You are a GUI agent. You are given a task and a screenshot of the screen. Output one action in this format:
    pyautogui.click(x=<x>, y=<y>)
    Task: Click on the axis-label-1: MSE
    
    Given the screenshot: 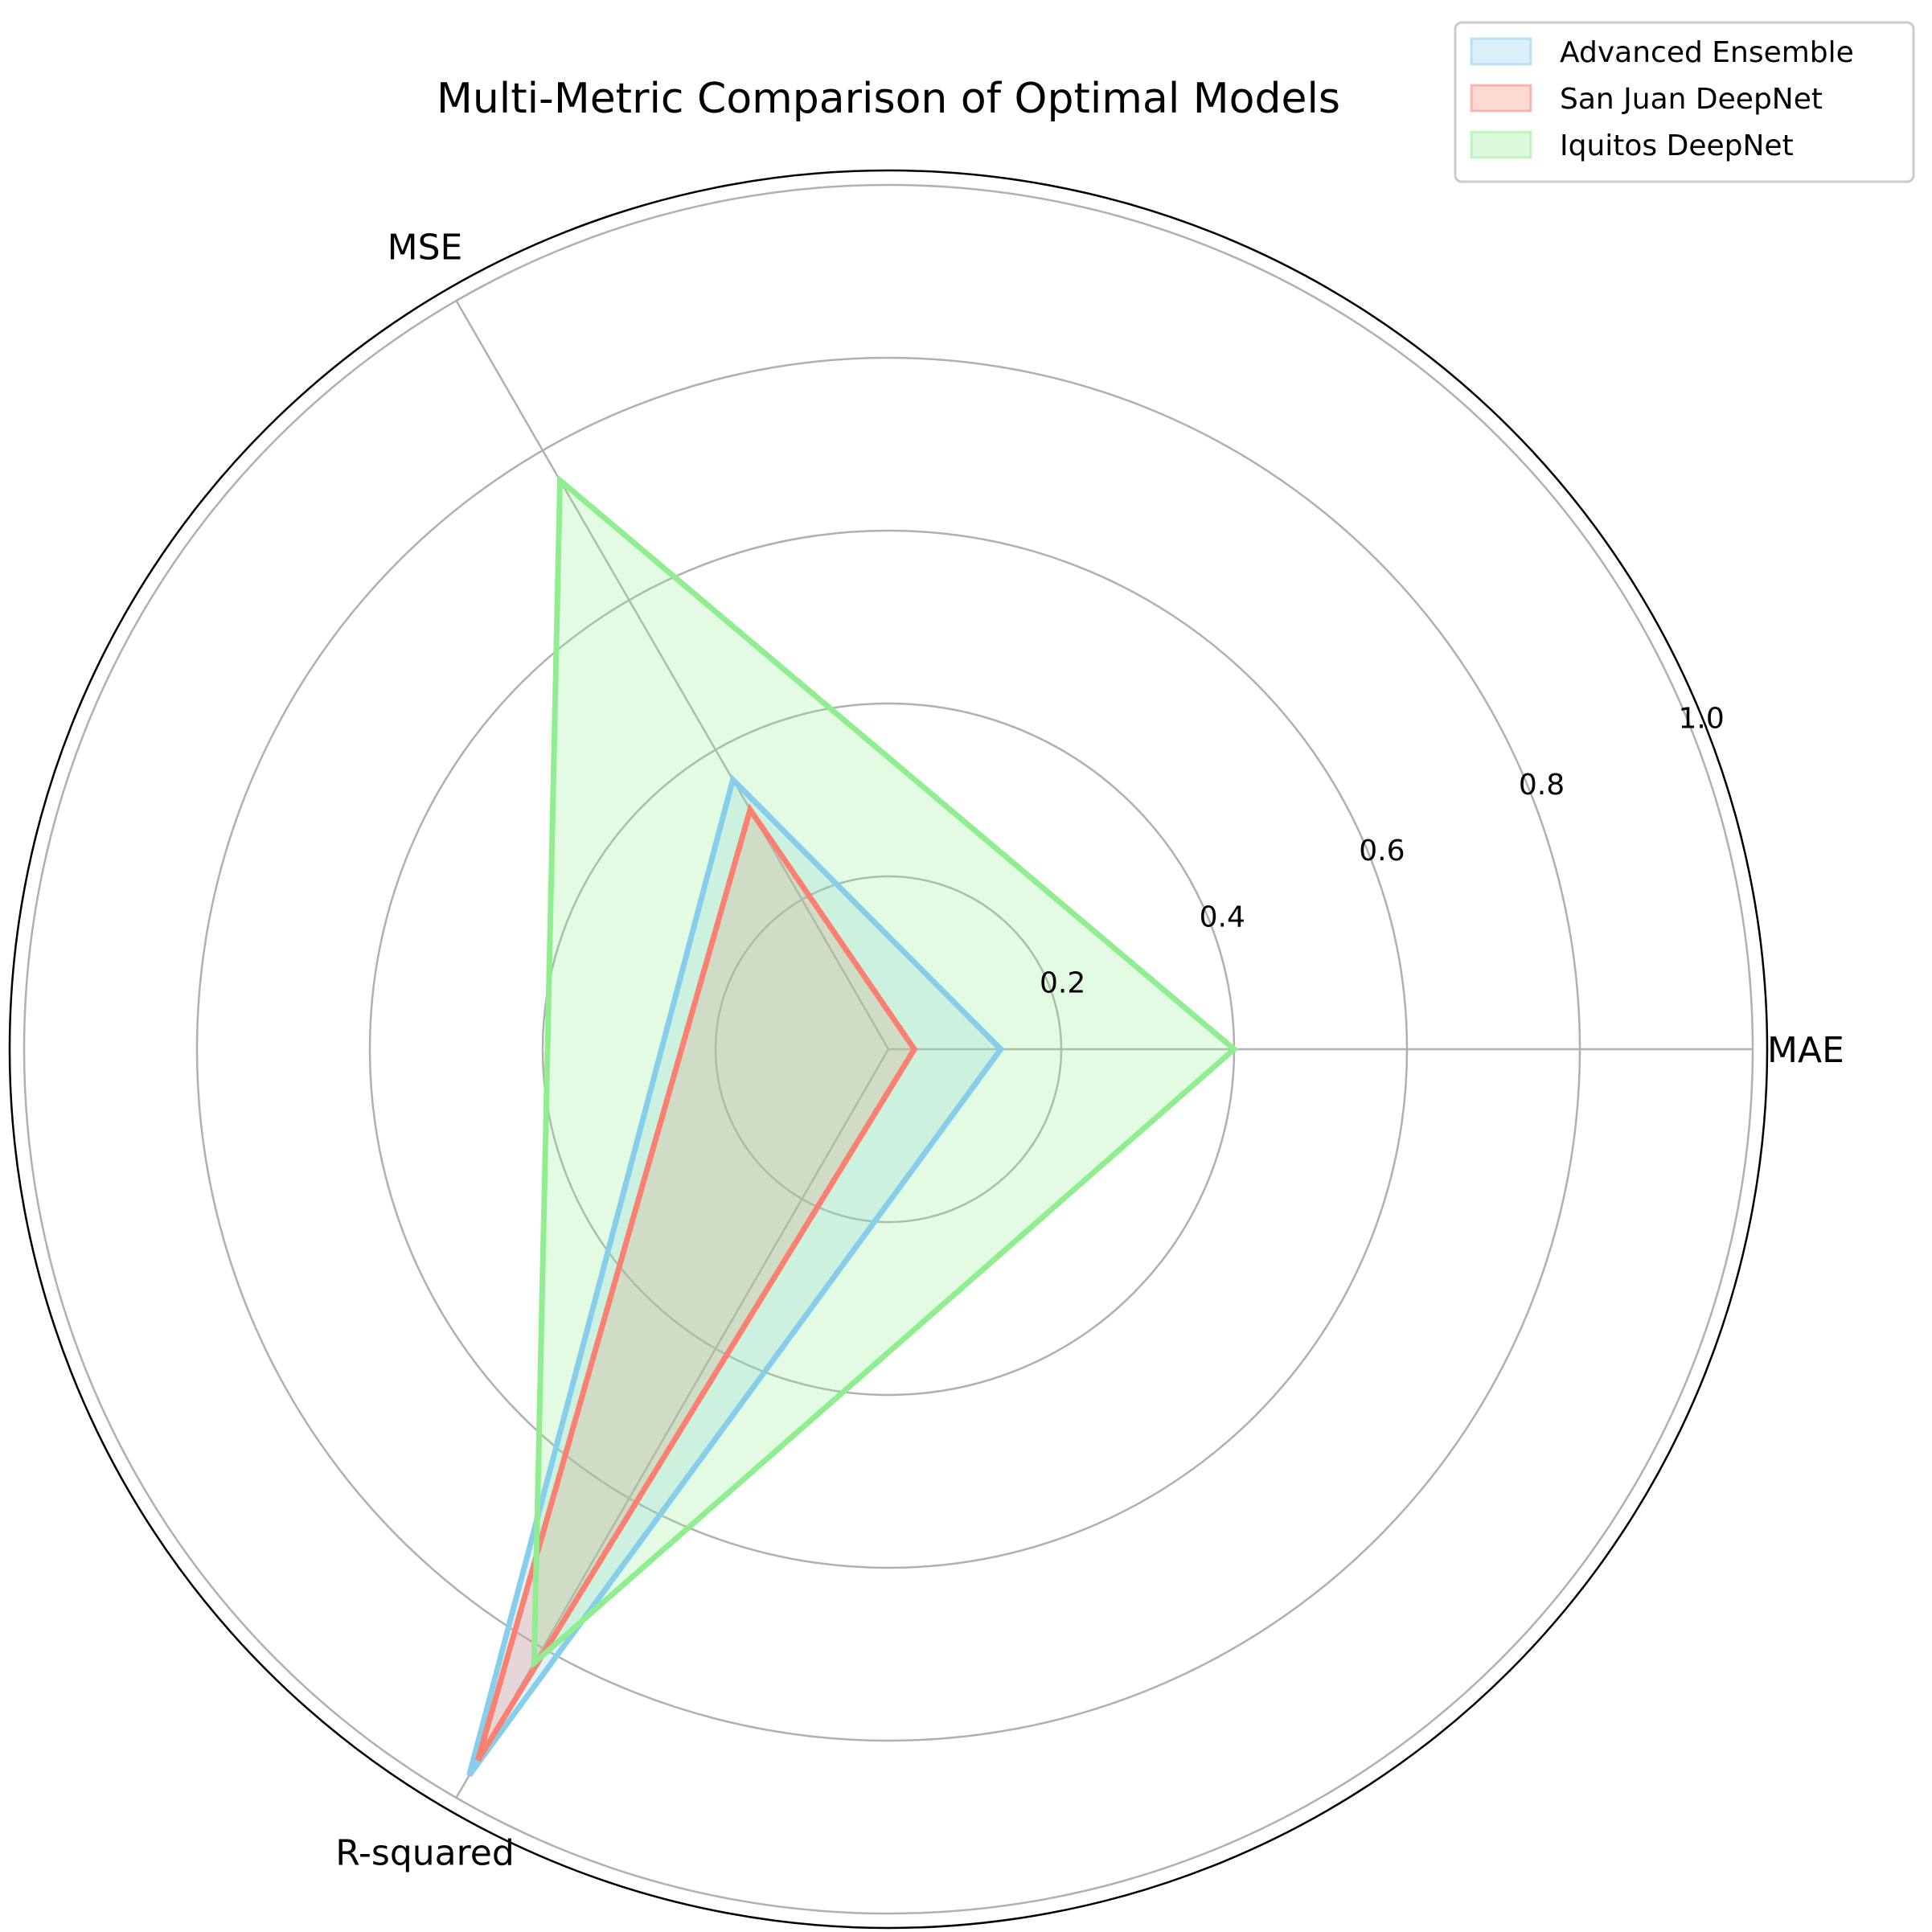 What is the action you would take?
    pyautogui.click(x=425, y=247)
    